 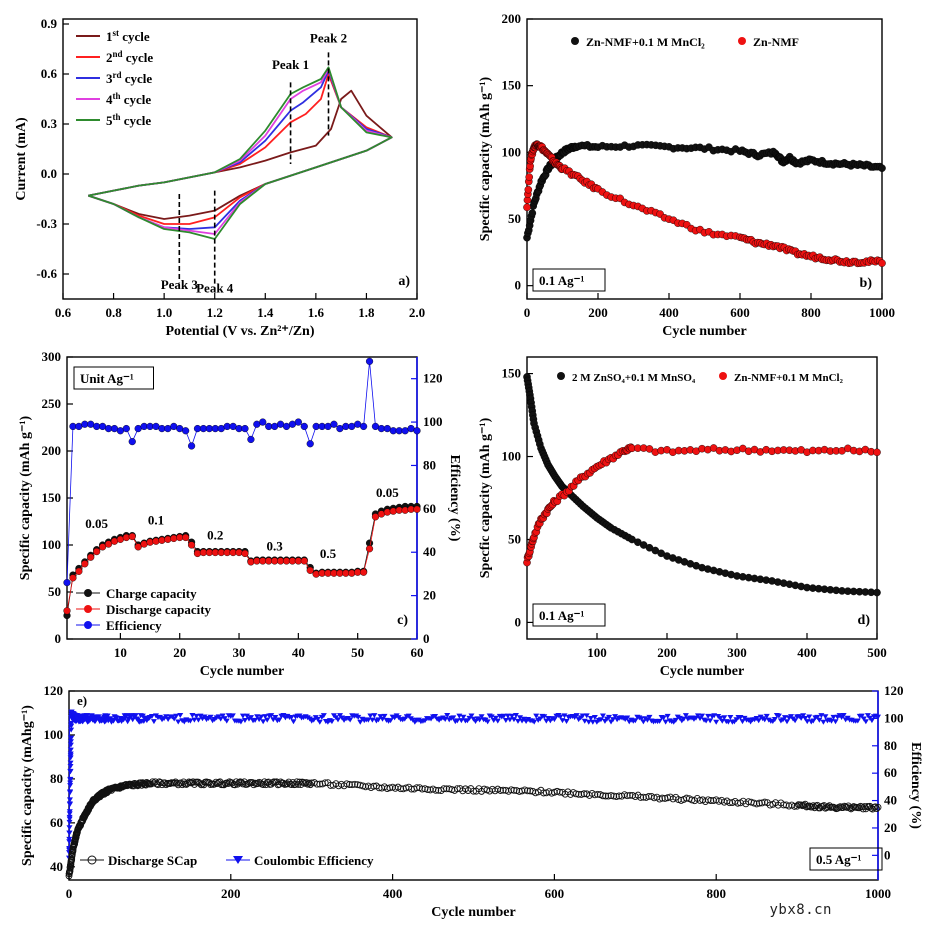 What do you see at coordinates (890, 800) in the screenshot?
I see `y2-tick-label: 40` at bounding box center [890, 800].